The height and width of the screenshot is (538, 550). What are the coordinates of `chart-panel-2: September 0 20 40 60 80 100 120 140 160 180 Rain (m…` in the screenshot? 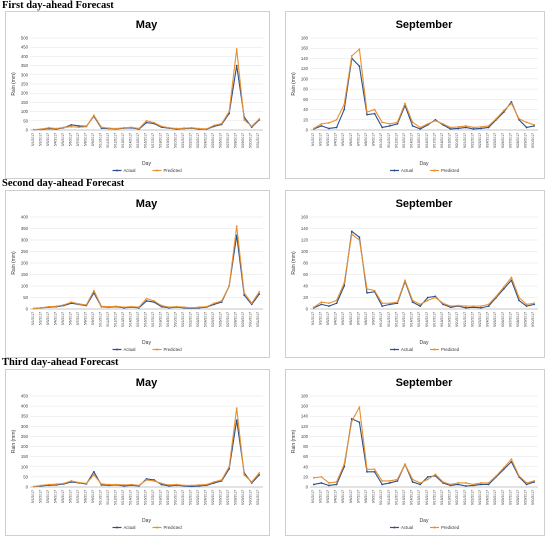 It's located at (415, 95).